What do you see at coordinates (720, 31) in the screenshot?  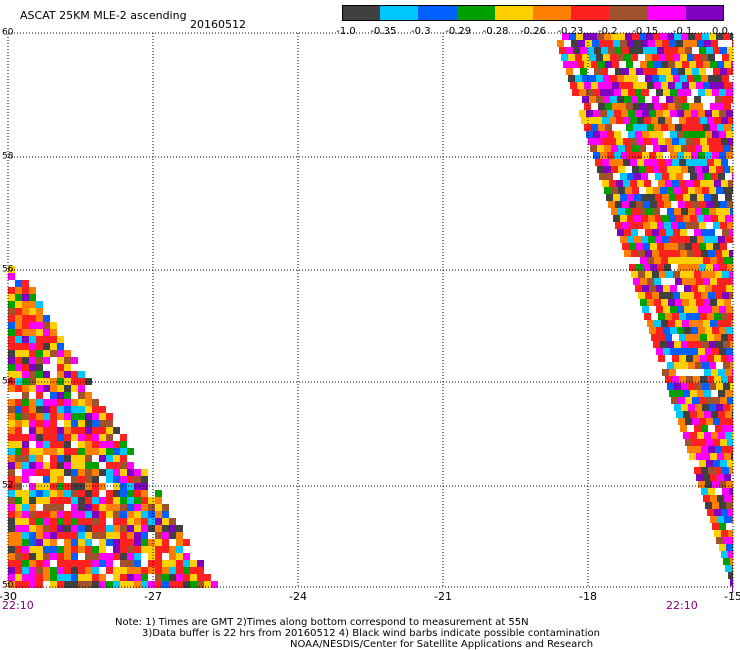 I see `colorbar-tick-label: 0.0` at bounding box center [720, 31].